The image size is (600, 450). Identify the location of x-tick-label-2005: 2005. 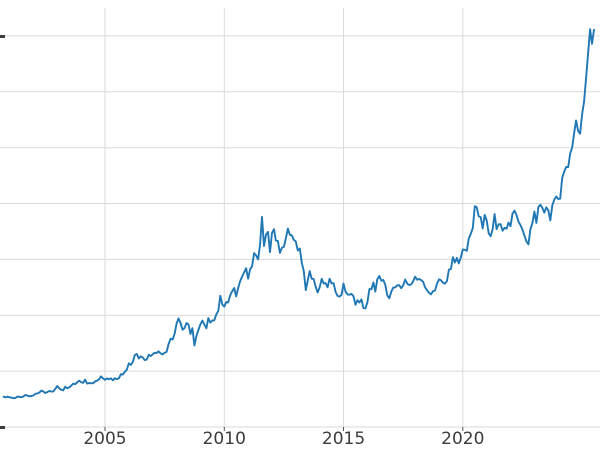
(105, 439).